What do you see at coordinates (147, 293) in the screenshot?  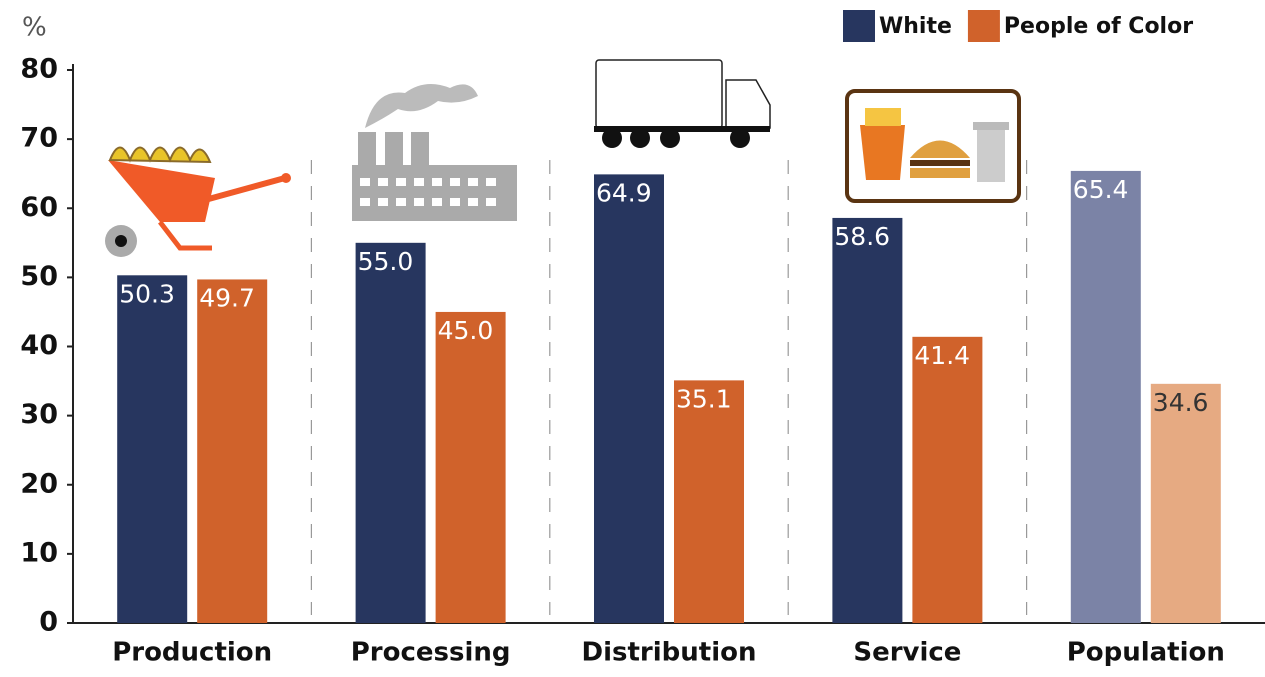 I see `value-label: 50.3` at bounding box center [147, 293].